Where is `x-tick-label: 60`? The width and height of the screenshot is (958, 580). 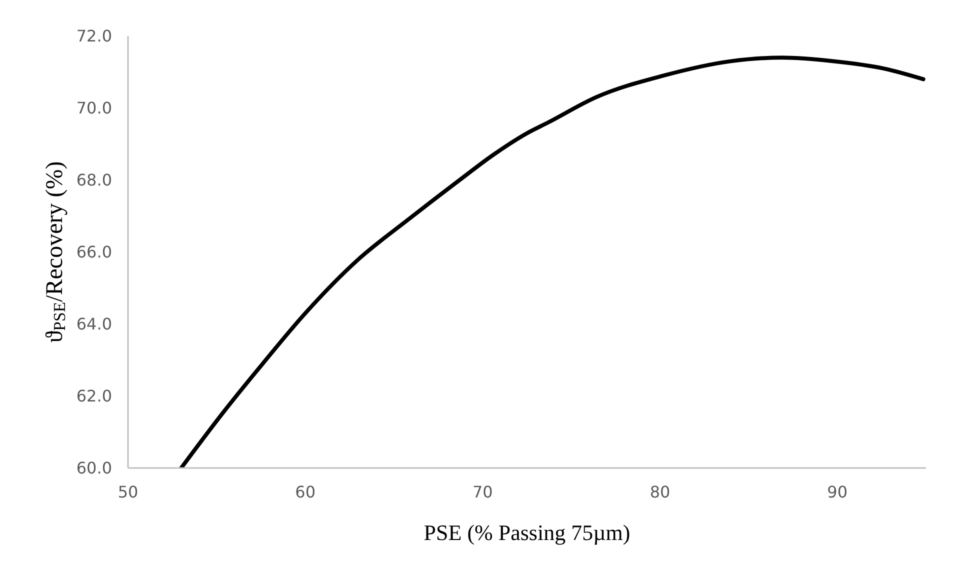 x-tick-label: 60 is located at coordinates (305, 492).